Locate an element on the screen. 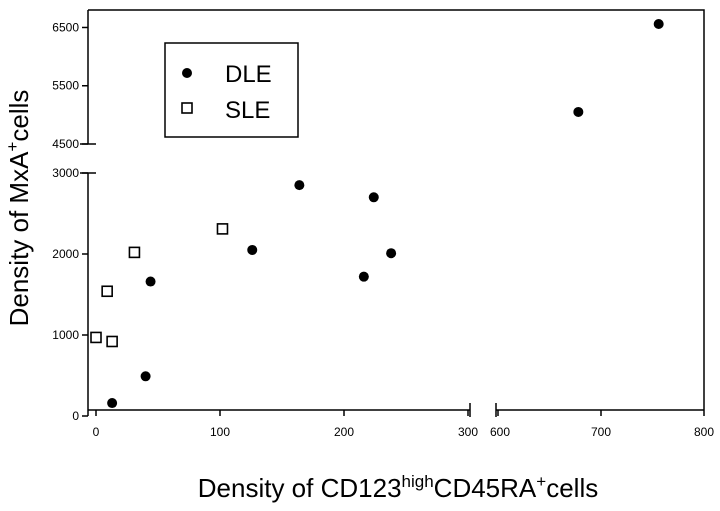 The image size is (720, 511). x-axis-title: Density of CD123highCD45RA+cells is located at coordinates (398, 487).